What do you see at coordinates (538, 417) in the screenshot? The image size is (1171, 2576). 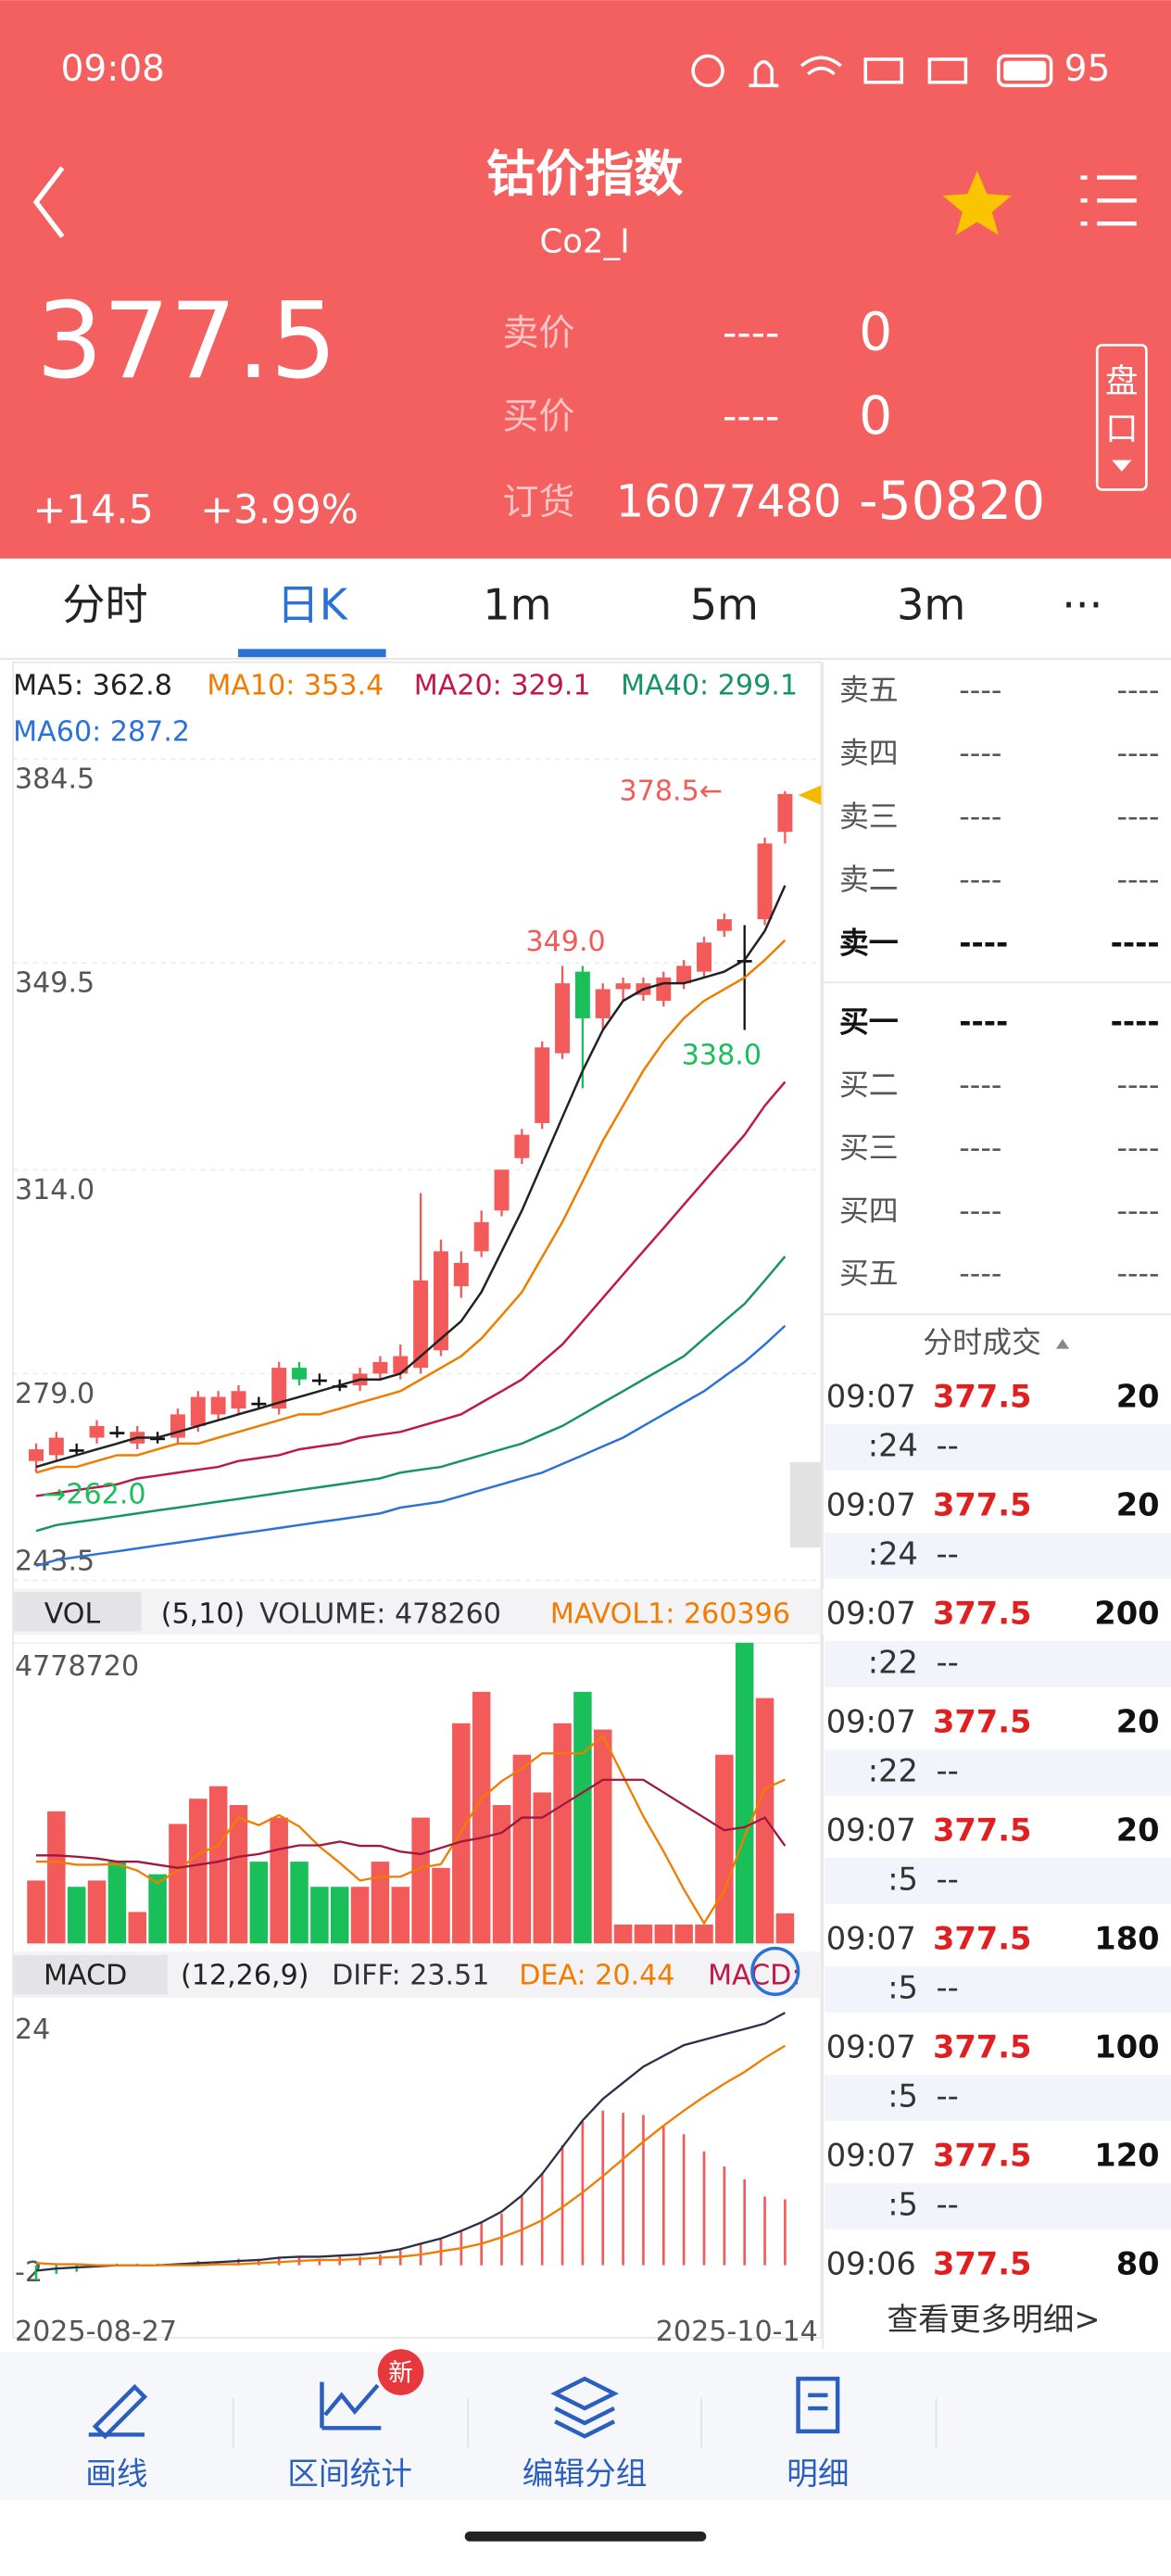 I see `bid-label: 买价` at bounding box center [538, 417].